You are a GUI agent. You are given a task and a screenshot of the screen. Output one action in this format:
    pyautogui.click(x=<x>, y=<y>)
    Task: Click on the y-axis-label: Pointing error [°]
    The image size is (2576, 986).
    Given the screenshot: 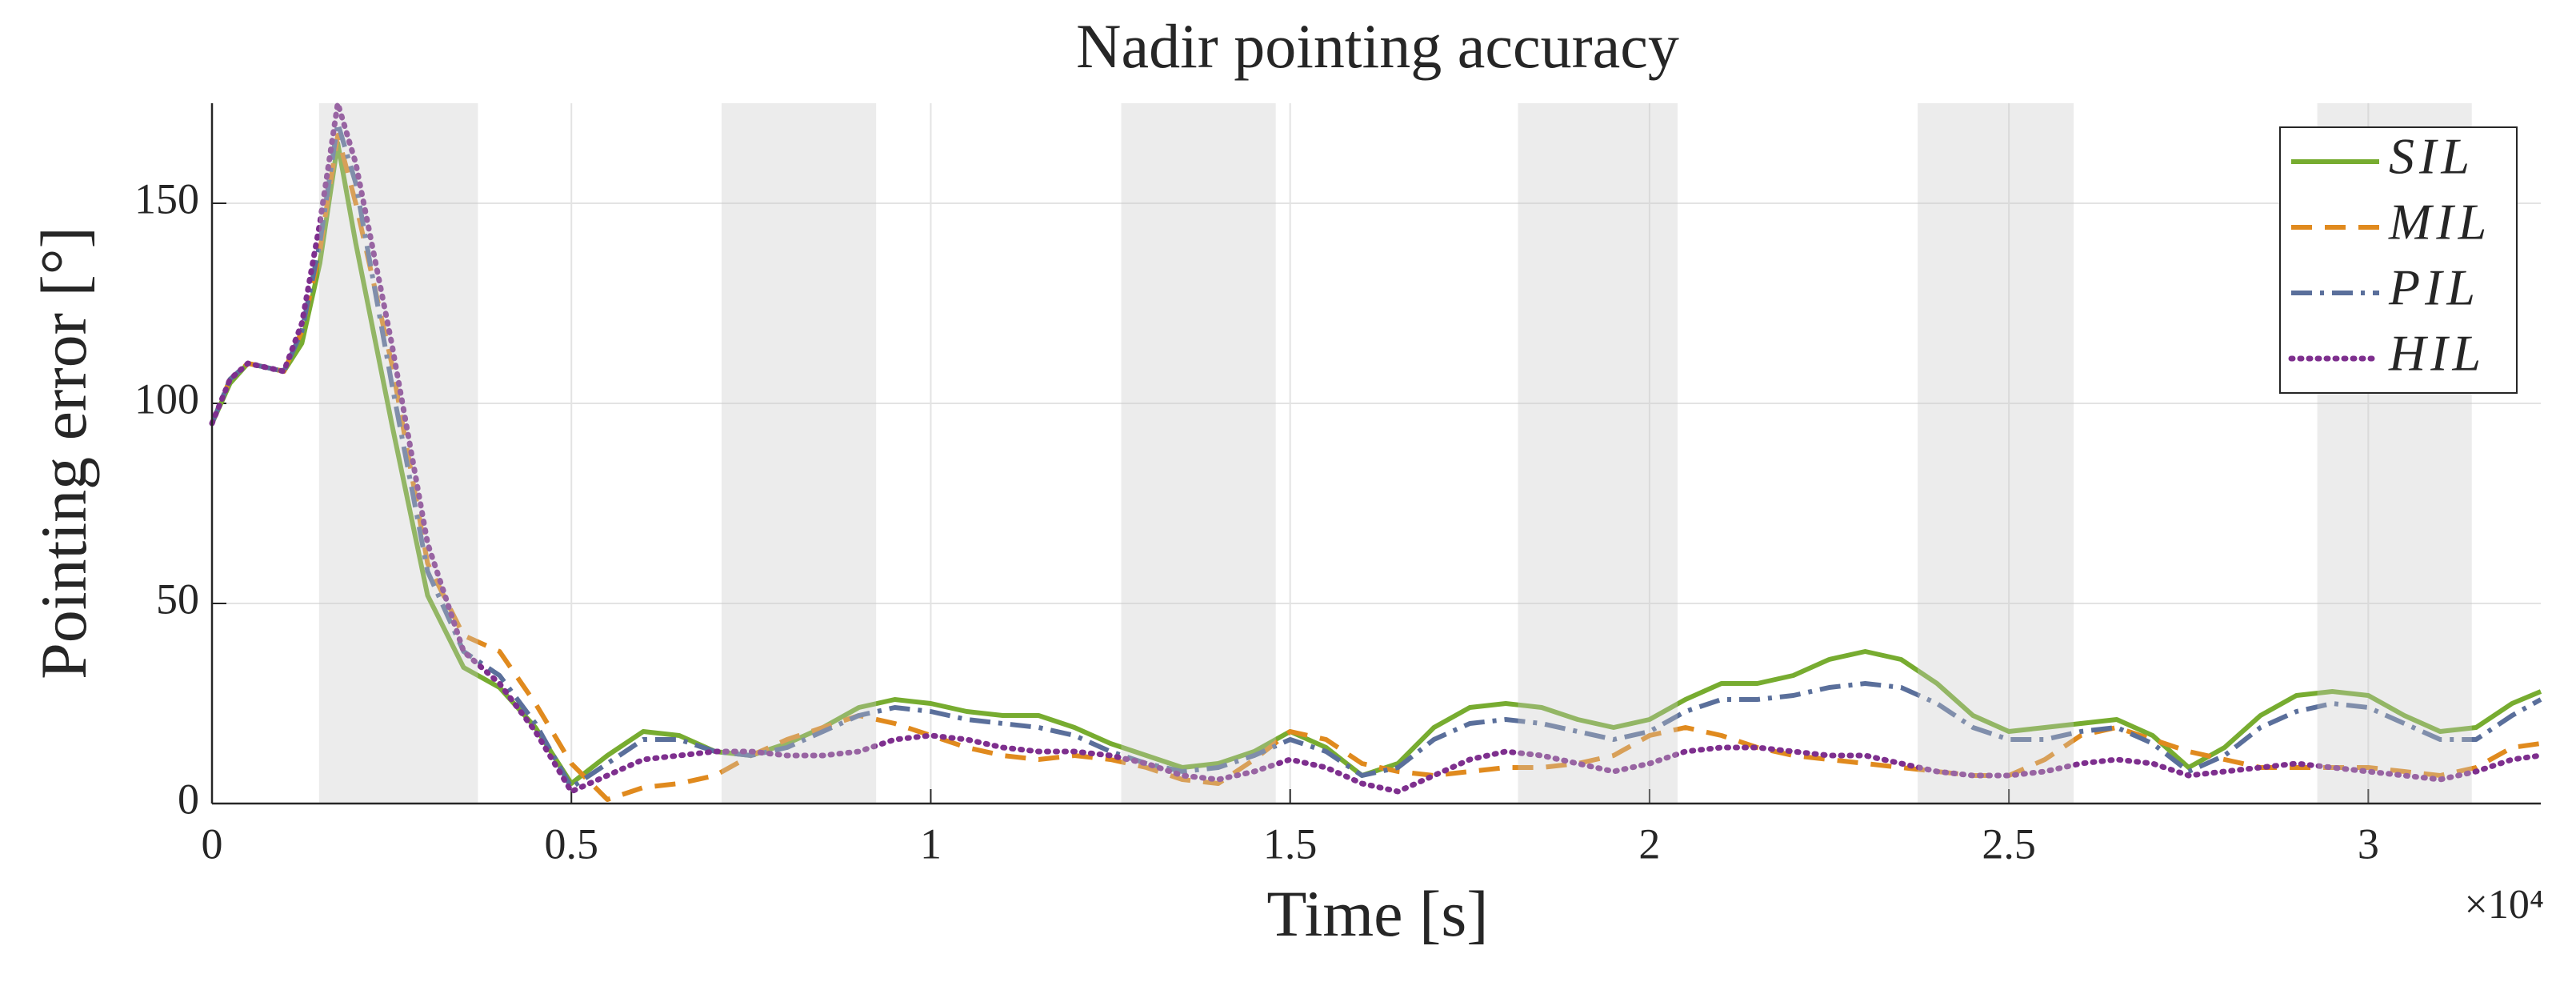 What is the action you would take?
    pyautogui.click(x=63, y=453)
    